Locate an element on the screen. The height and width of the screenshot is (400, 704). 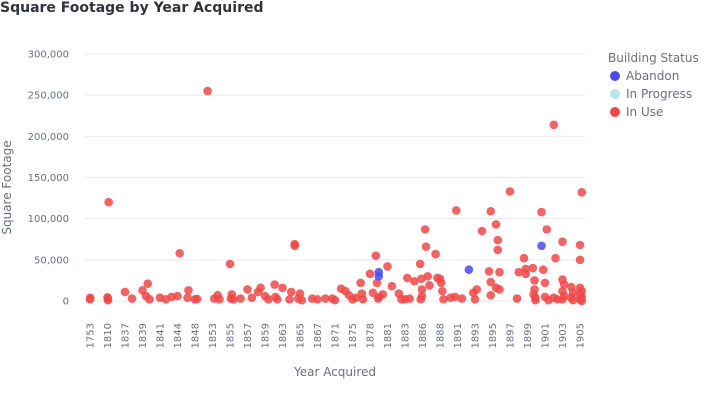
x-tick-label: 1753 is located at coordinates (91, 335).